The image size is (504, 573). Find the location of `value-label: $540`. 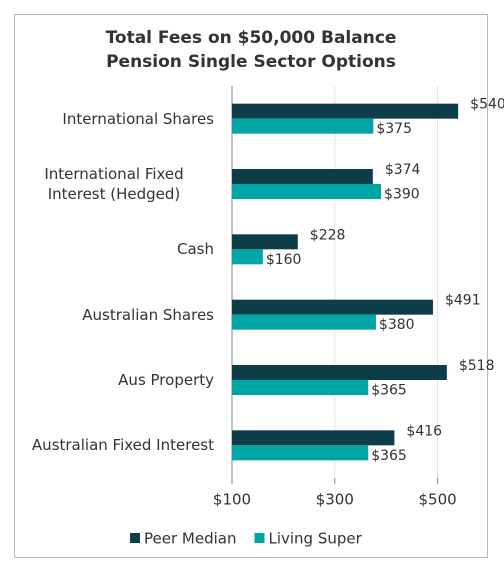

value-label: $540 is located at coordinates (487, 105).